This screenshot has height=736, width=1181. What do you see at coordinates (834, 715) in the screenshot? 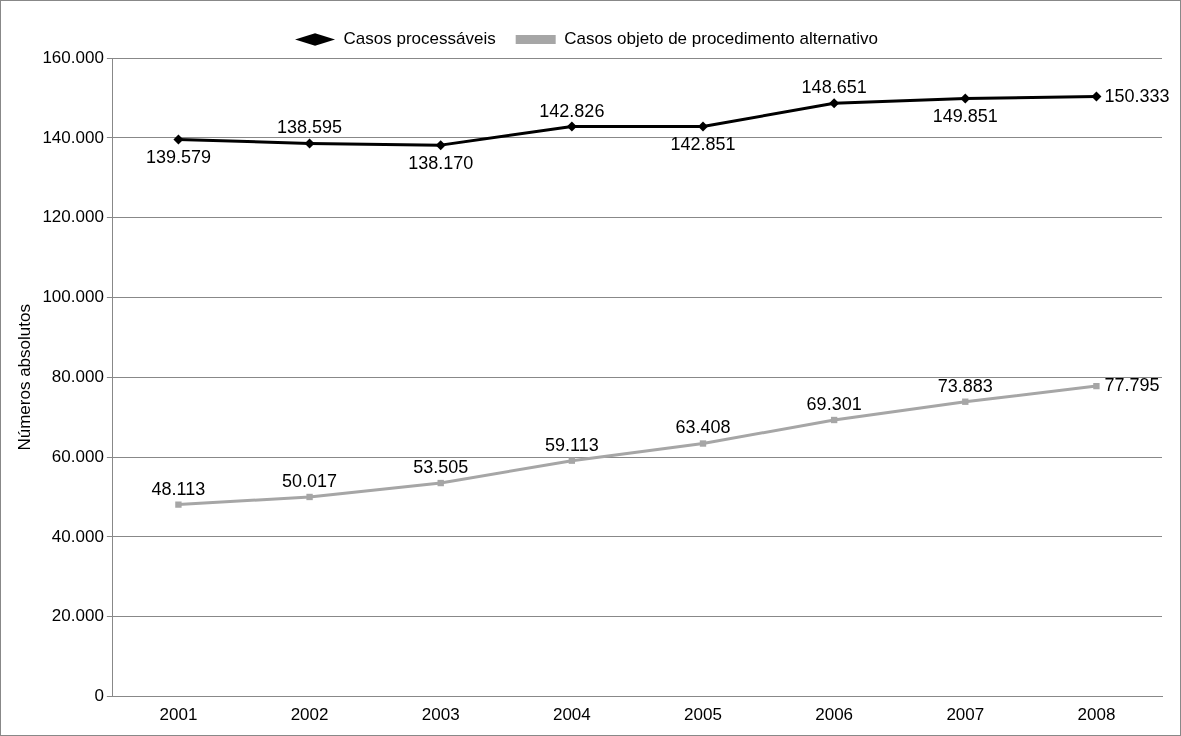
I see `x-tick-label: 2006` at bounding box center [834, 715].